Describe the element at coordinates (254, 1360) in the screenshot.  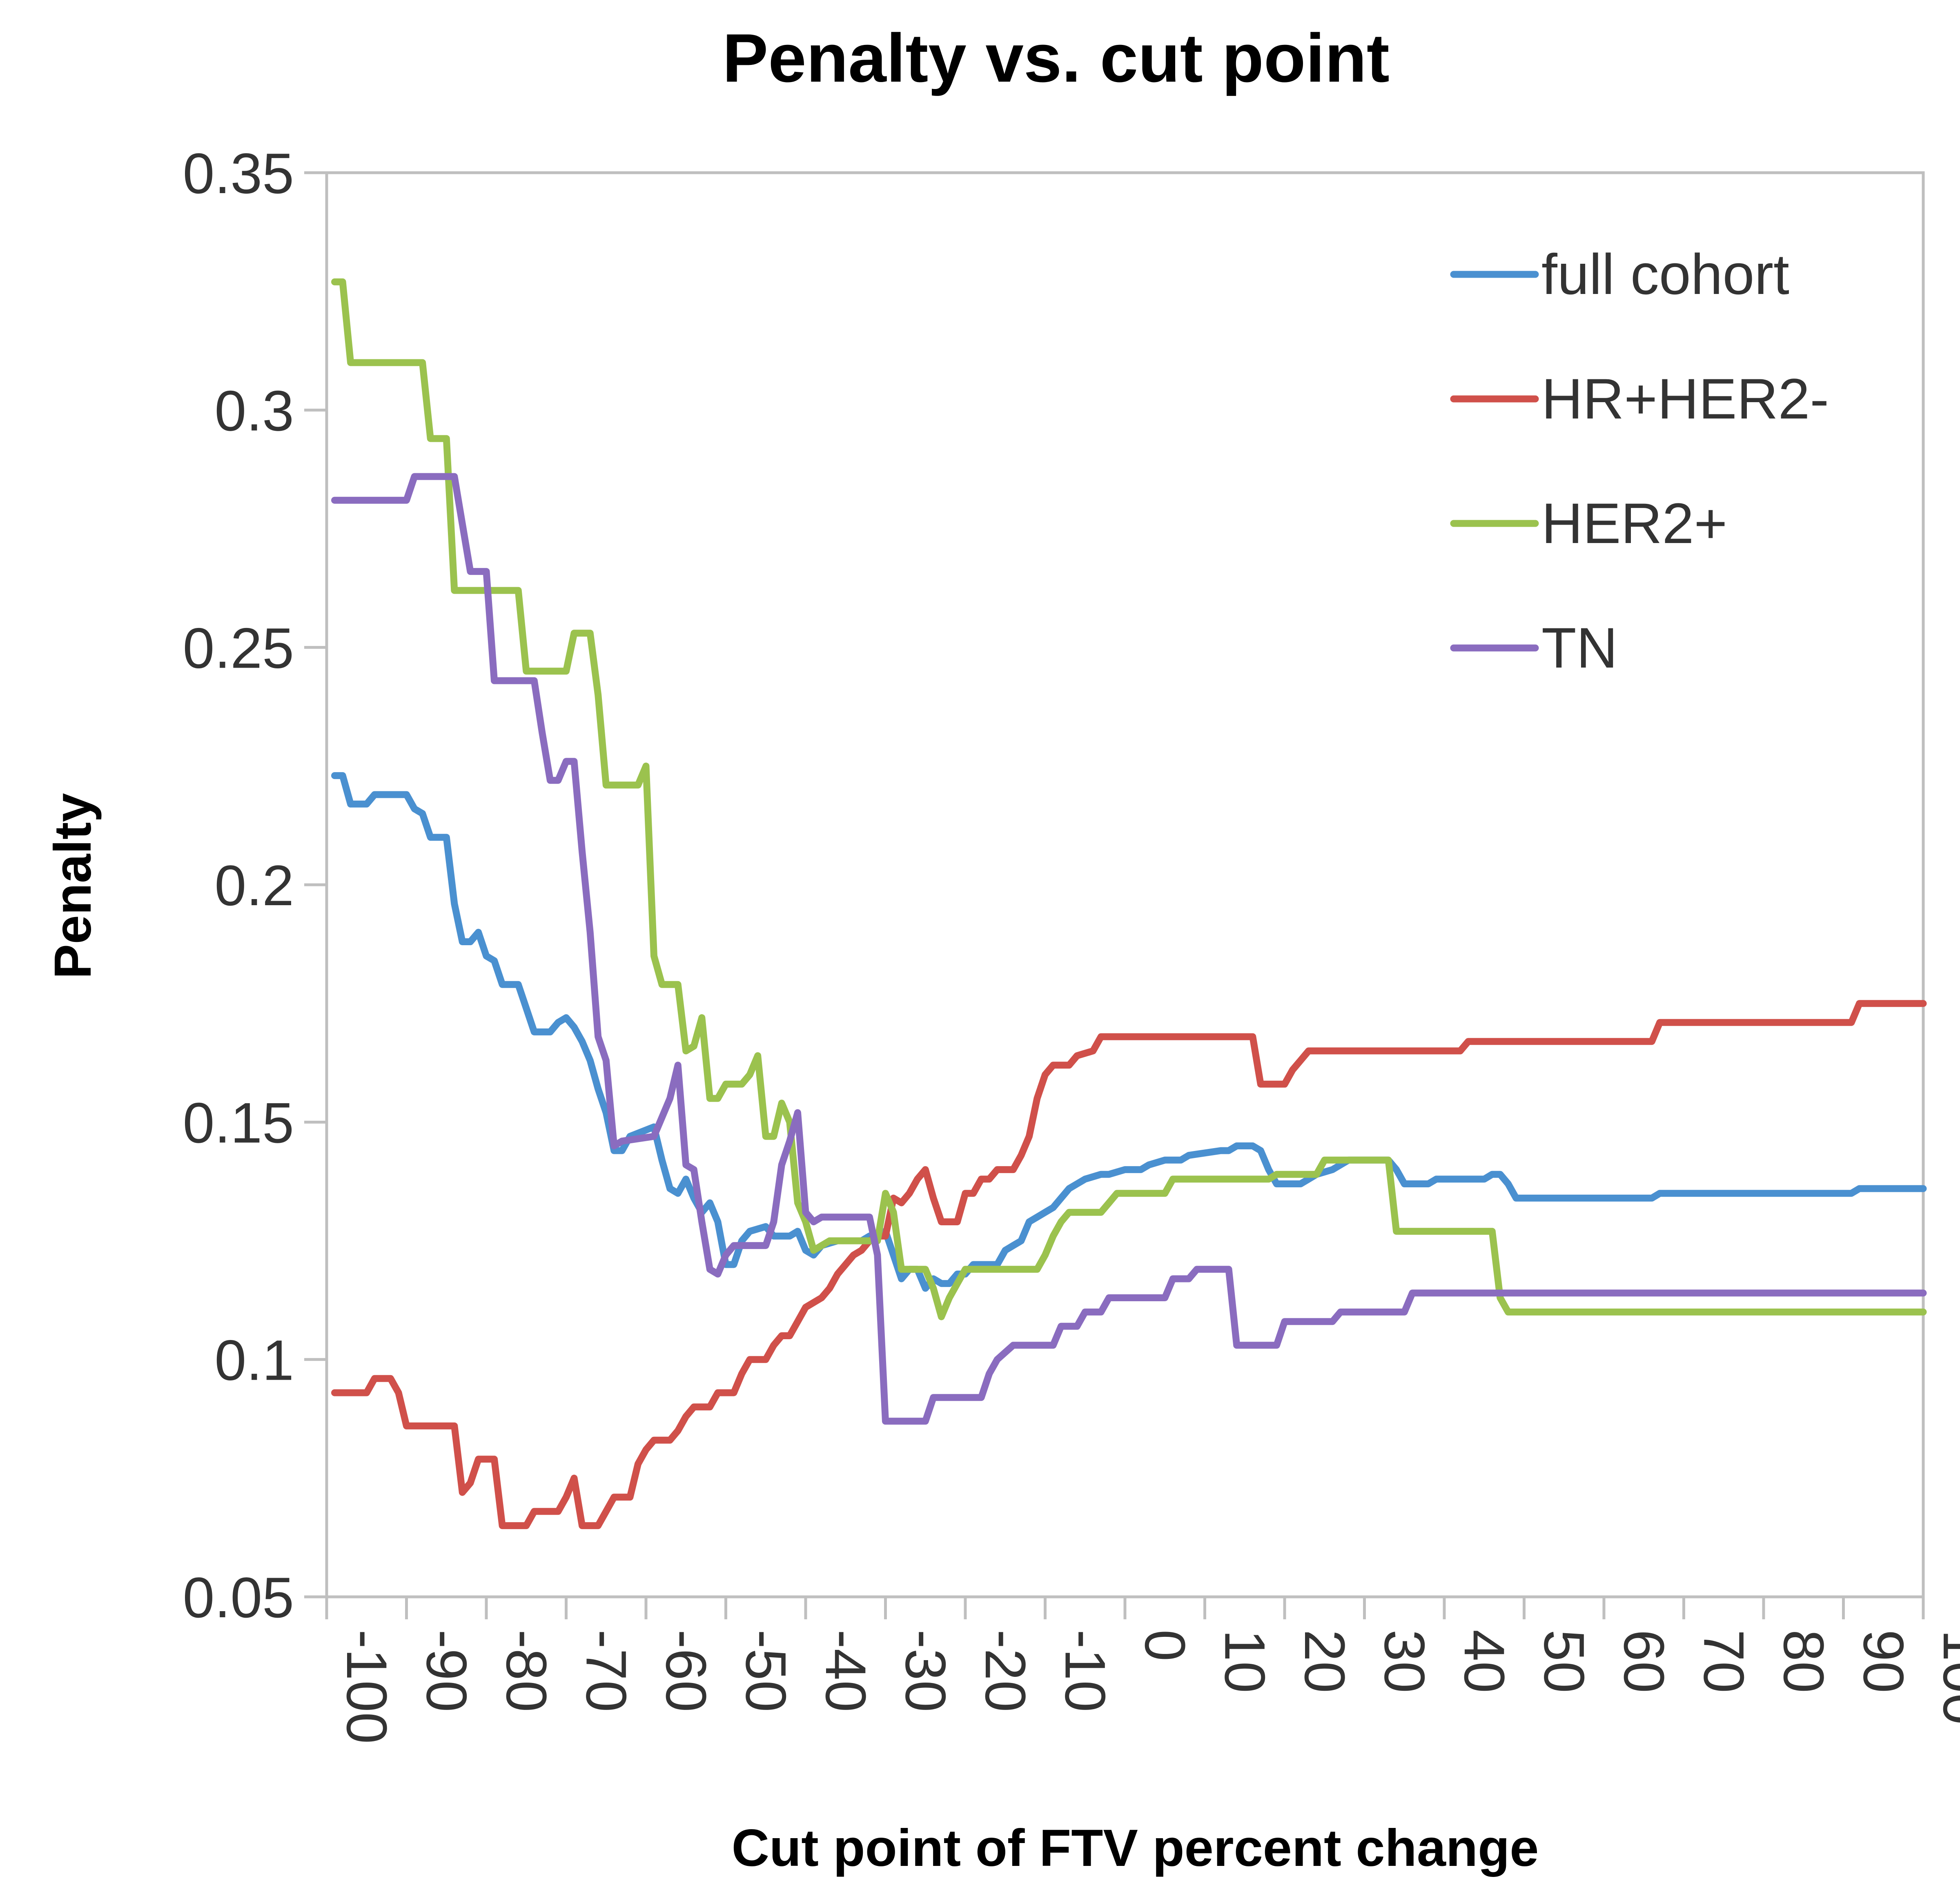
I see `y-tick-label: 0.1` at that location.